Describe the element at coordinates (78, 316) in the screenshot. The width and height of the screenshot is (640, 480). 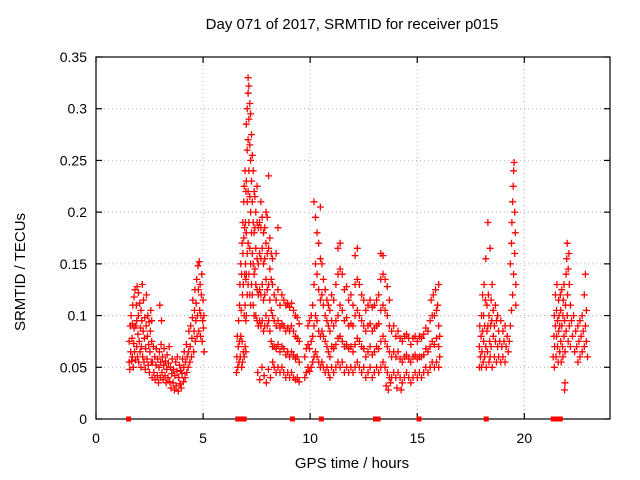
I see `y-tick-label: 0.1` at that location.